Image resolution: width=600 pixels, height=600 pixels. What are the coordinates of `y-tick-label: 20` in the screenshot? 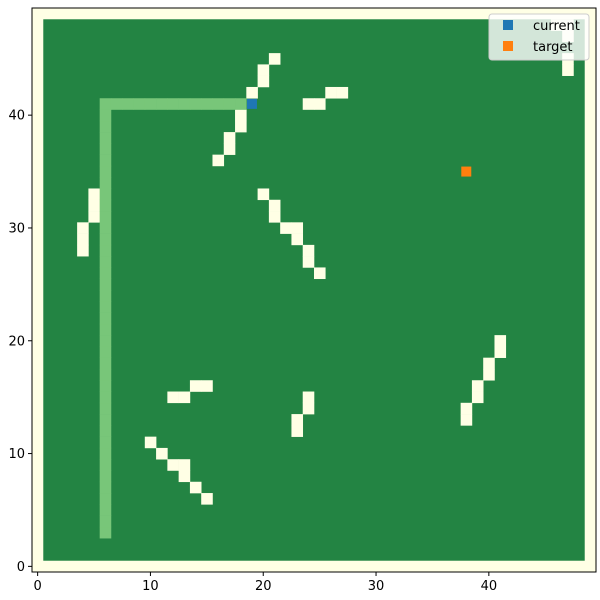 It's located at (16, 341).